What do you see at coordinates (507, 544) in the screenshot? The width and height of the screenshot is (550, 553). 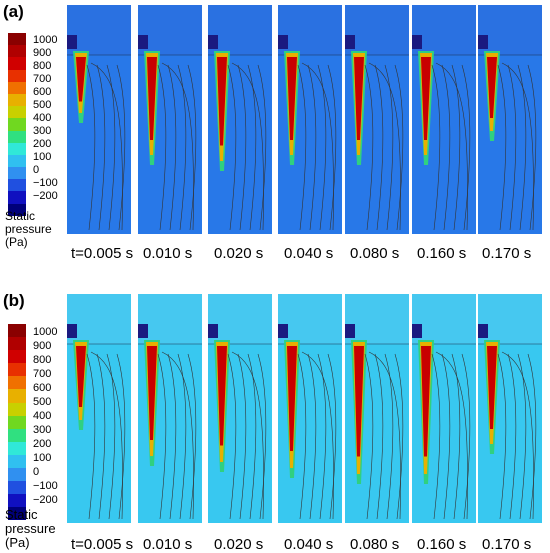 I see `time-label-b-7: 0.170 s` at bounding box center [507, 544].